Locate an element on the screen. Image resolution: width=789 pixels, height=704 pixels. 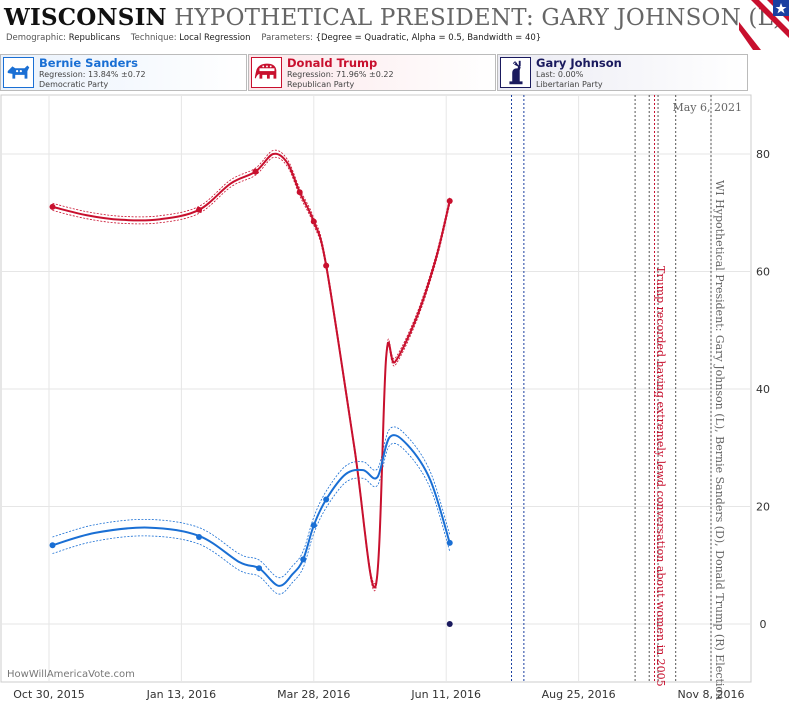
legend-party: Democratic Party is located at coordinates (74, 84).